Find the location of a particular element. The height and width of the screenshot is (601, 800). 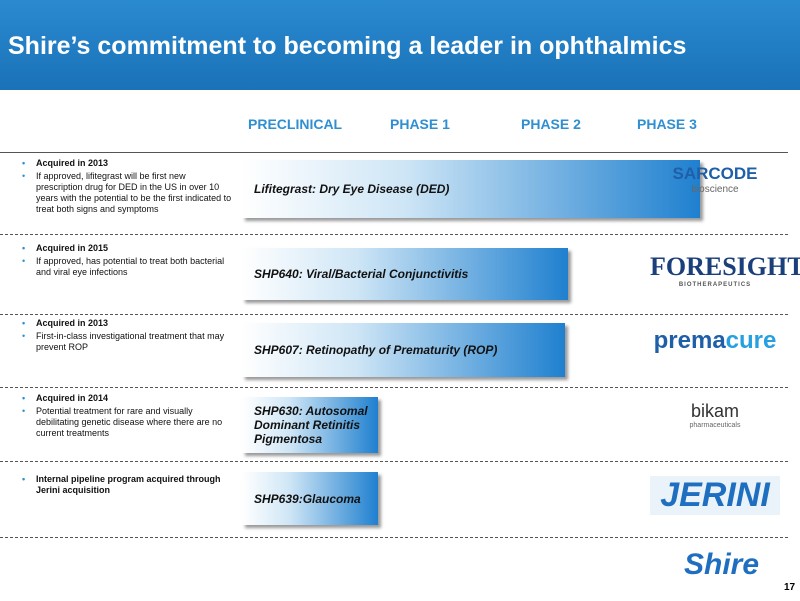

phase: PHASE 1 is located at coordinates (420, 124).